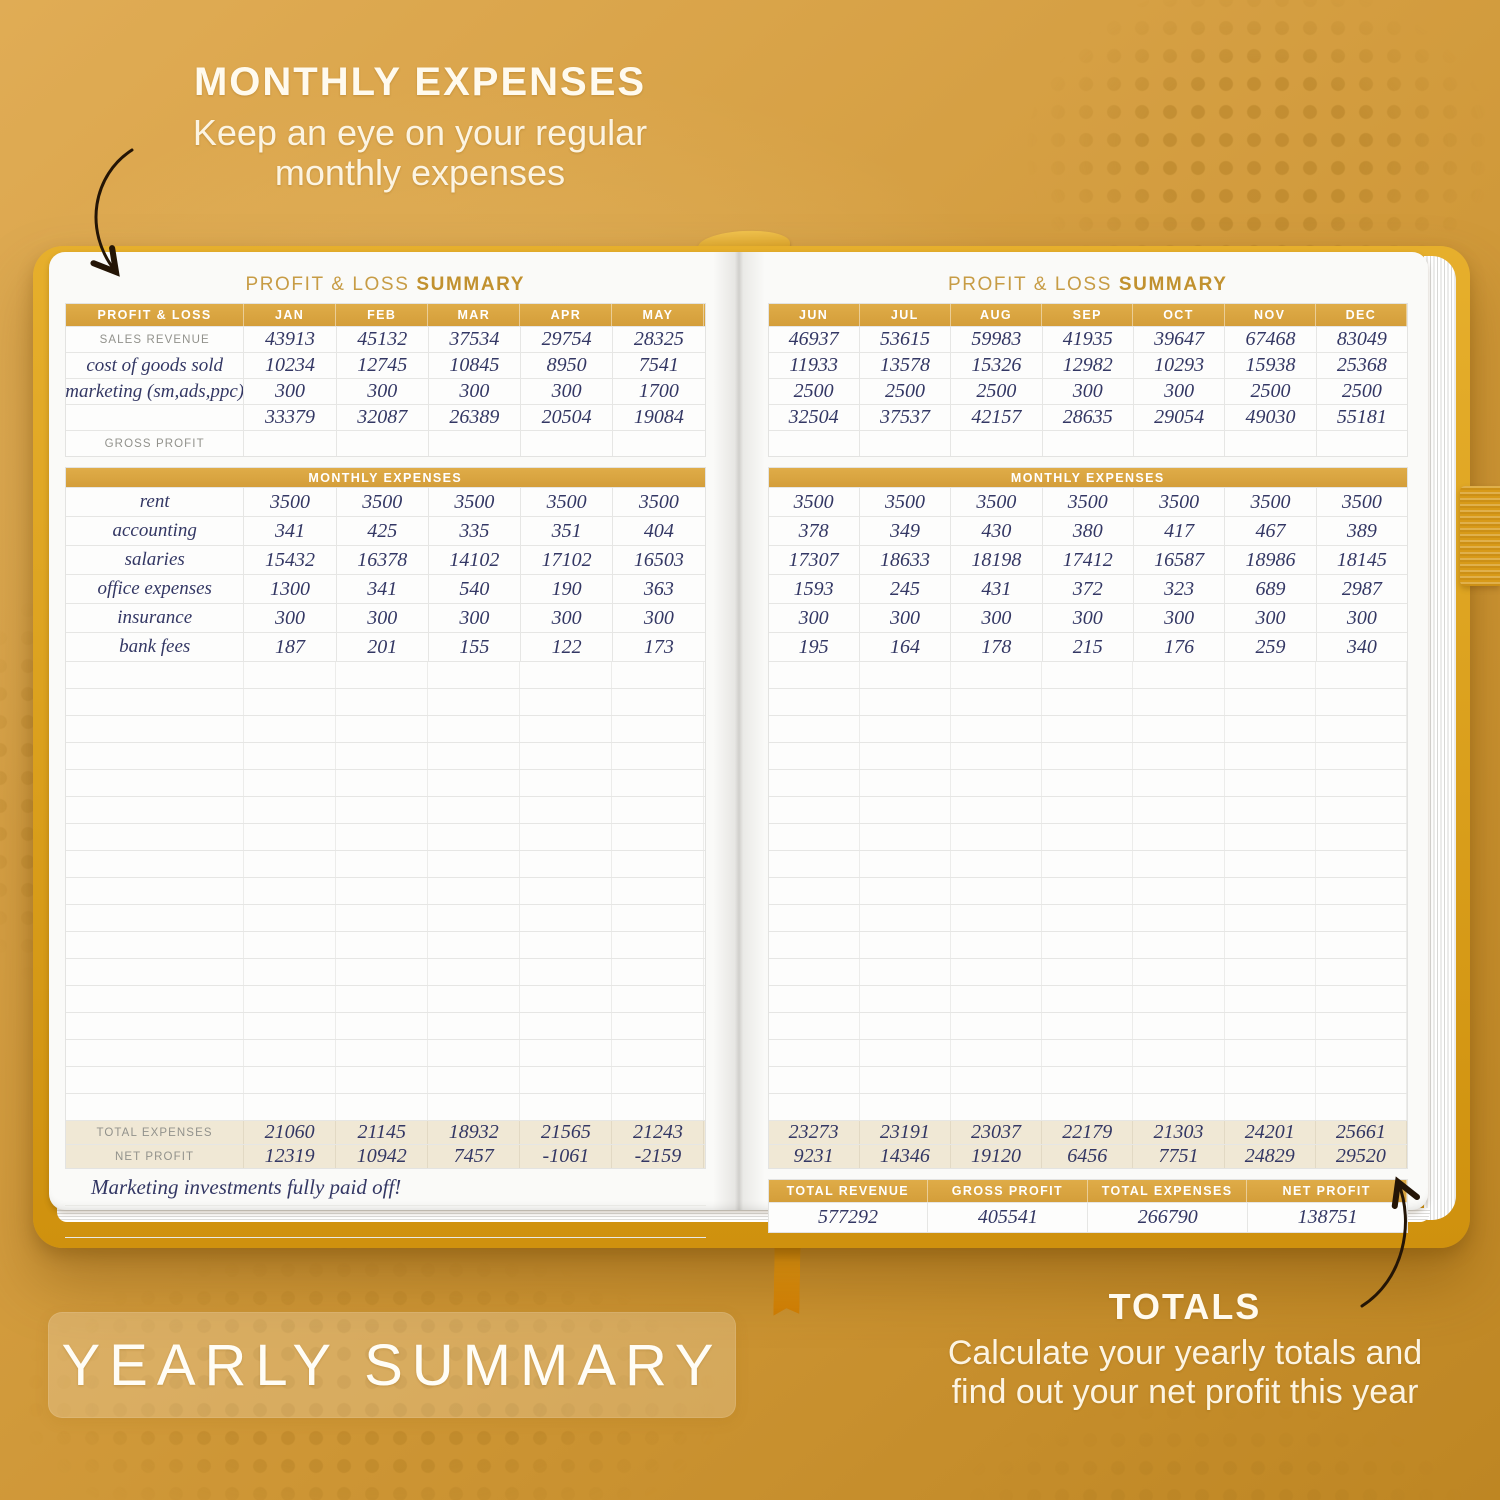 The image size is (1500, 1500). I want to click on value-cell: 29754, so click(567, 339).